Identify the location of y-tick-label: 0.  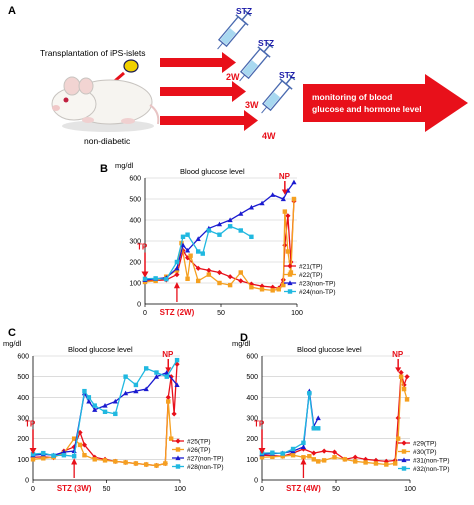
(256, 481).